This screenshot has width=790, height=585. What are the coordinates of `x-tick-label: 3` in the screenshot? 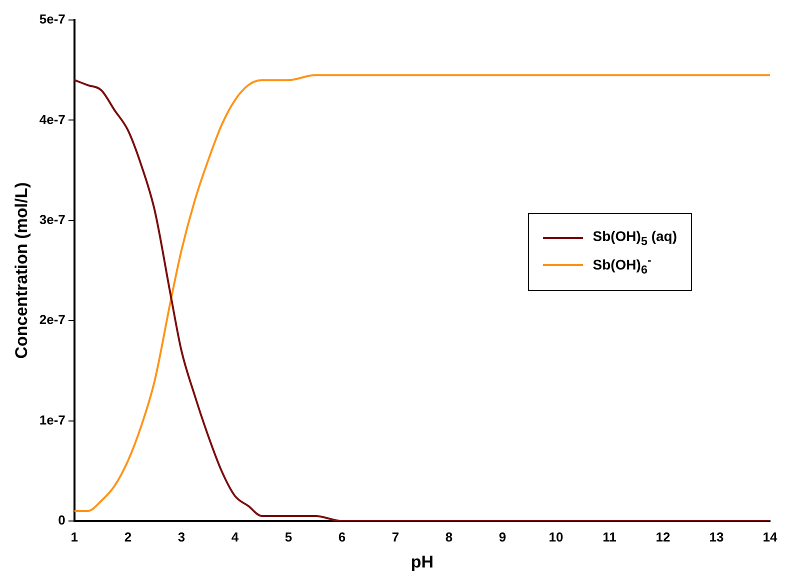 It's located at (182, 536).